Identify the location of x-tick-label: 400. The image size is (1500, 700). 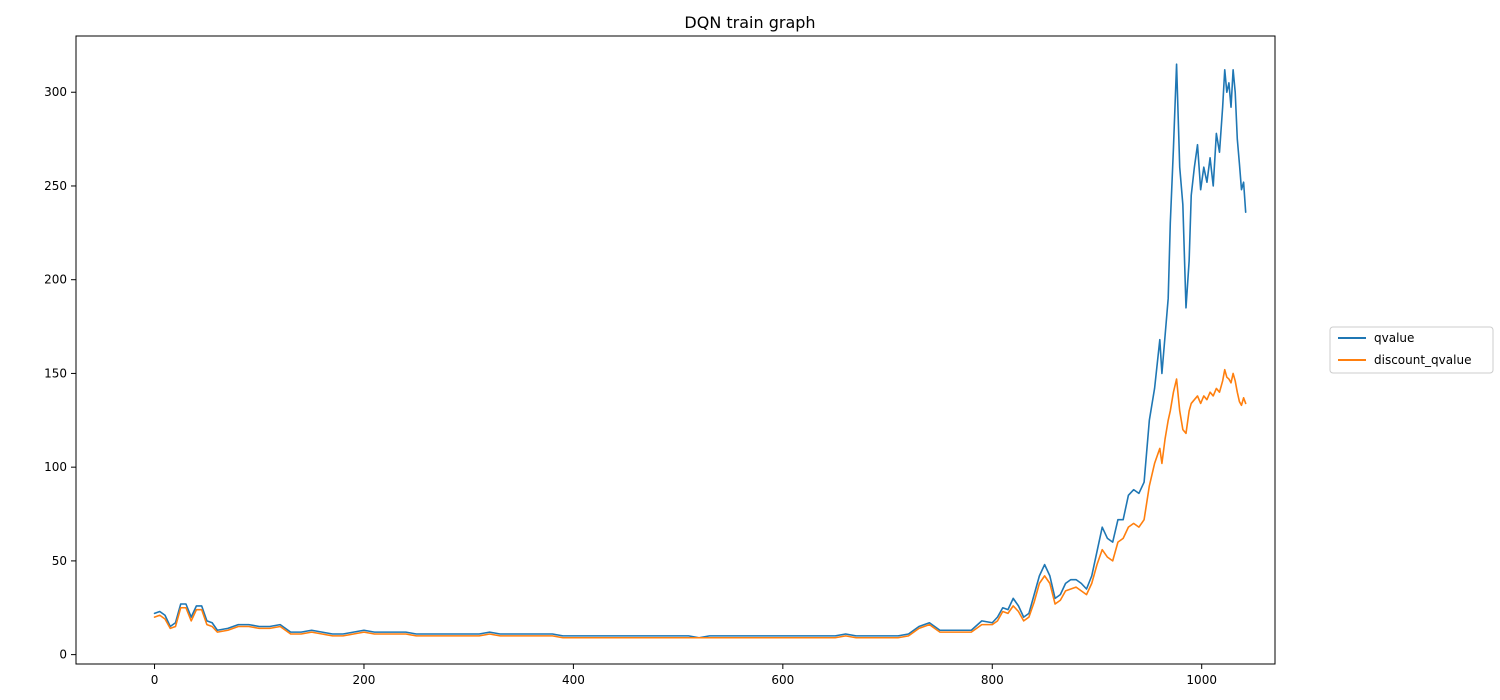
(573, 680).